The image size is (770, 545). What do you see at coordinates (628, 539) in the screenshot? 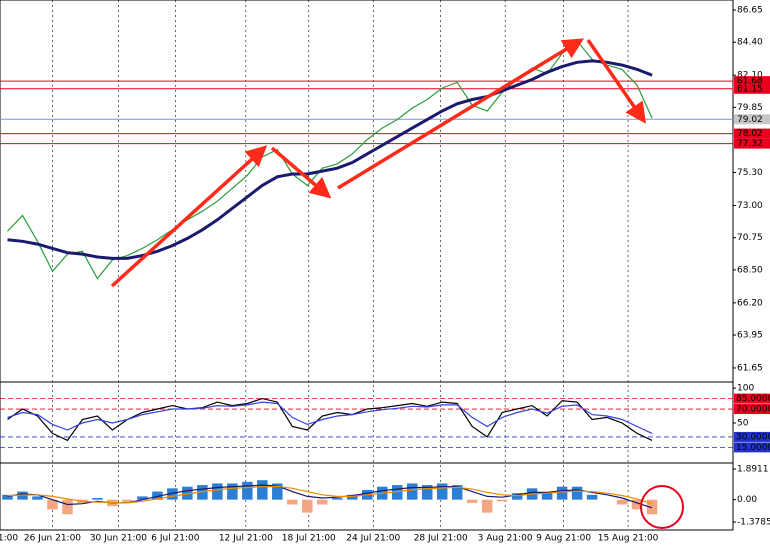
I see `x-tick-label: 15 Aug 21:00` at bounding box center [628, 539].